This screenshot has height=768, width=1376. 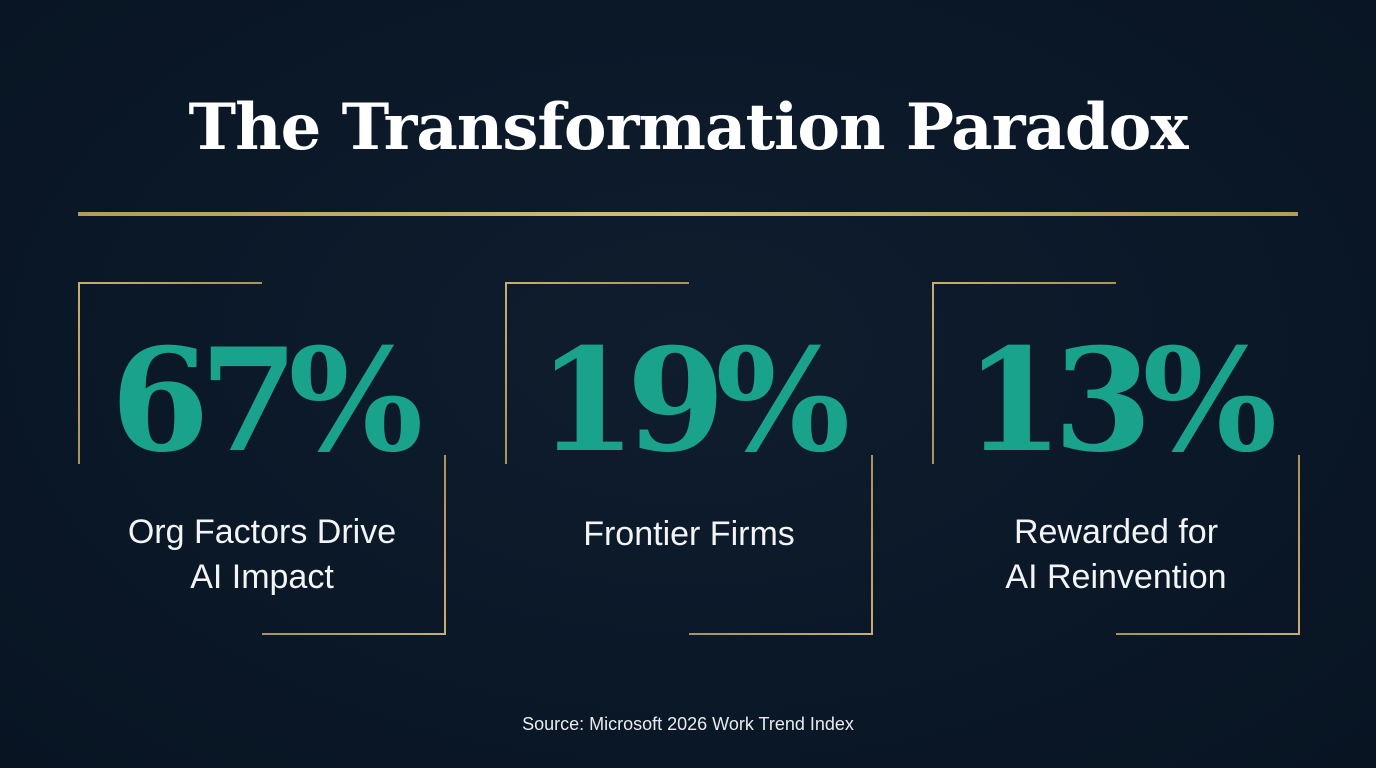 I want to click on stat-value: 19%, so click(x=694, y=401).